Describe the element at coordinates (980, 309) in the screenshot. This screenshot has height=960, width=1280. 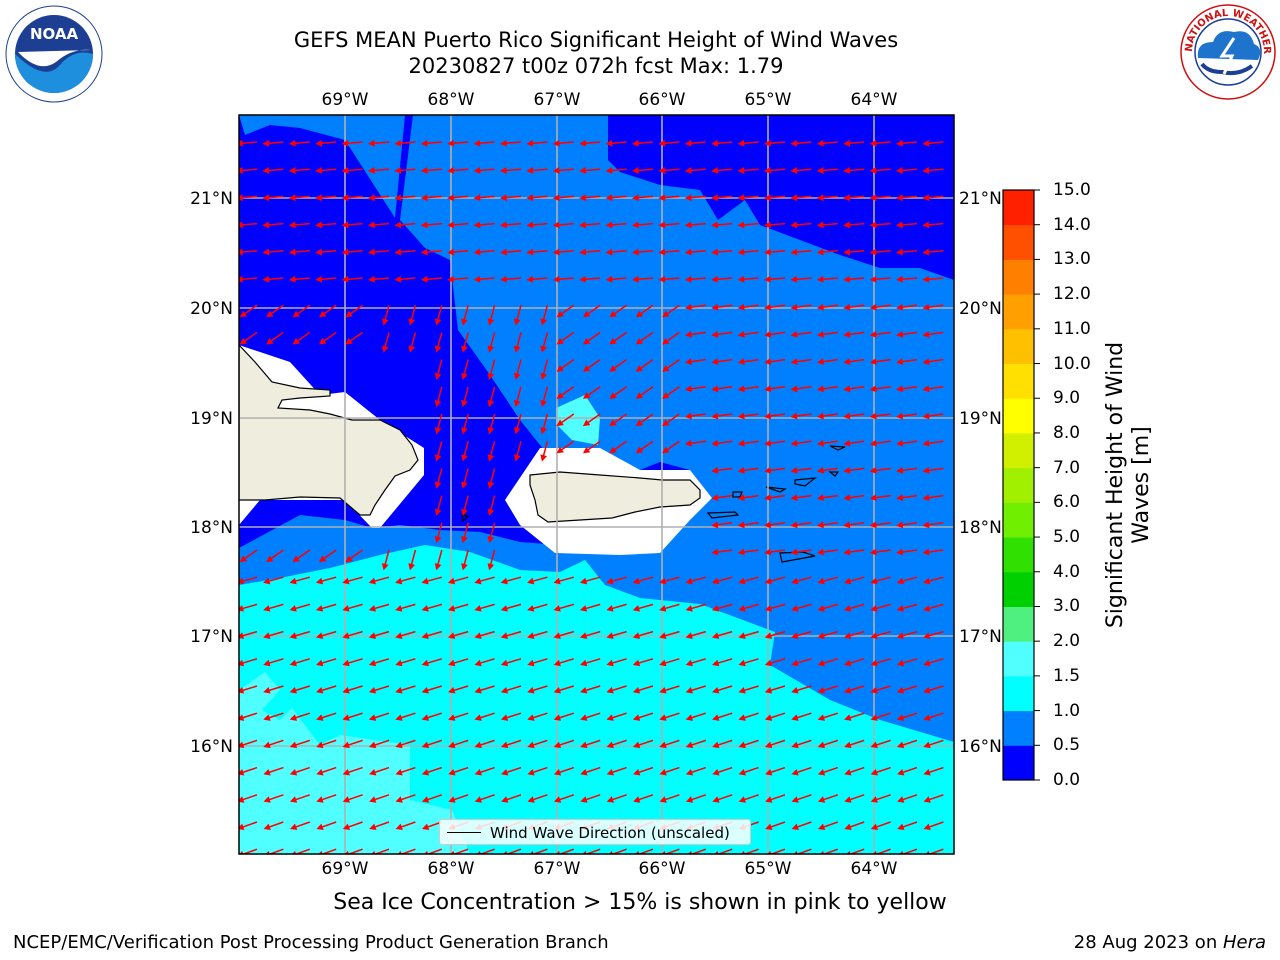
I see `lat-tick-right: 20°N` at that location.